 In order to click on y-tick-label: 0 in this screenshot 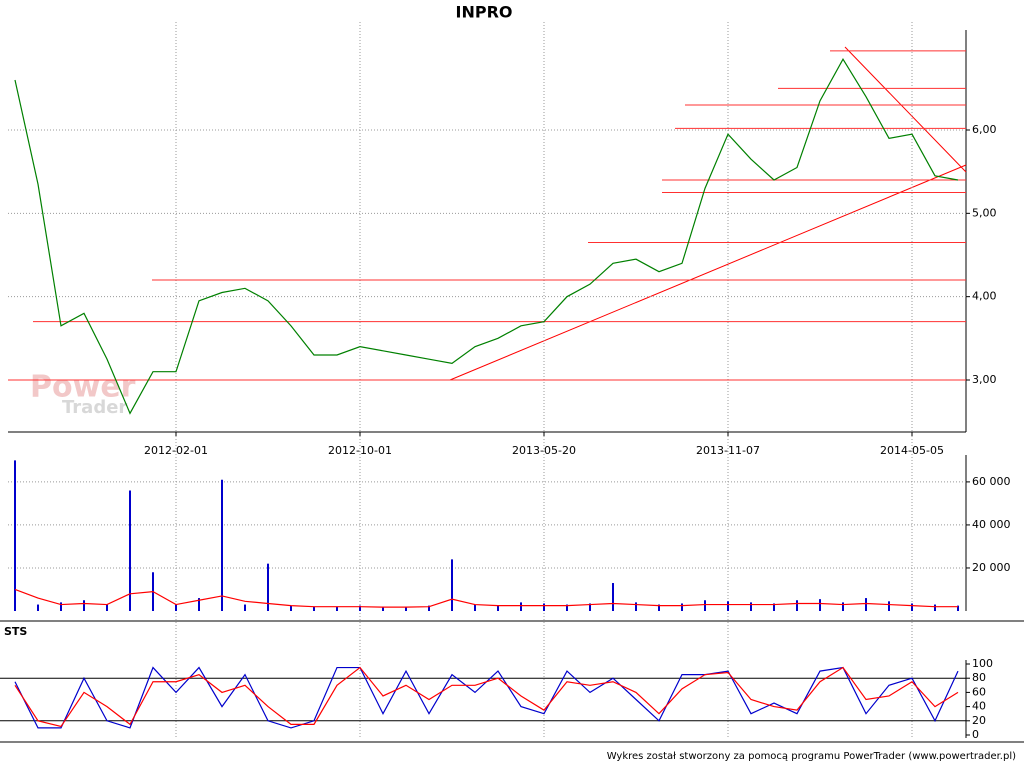, I will do `click(975, 734)`.